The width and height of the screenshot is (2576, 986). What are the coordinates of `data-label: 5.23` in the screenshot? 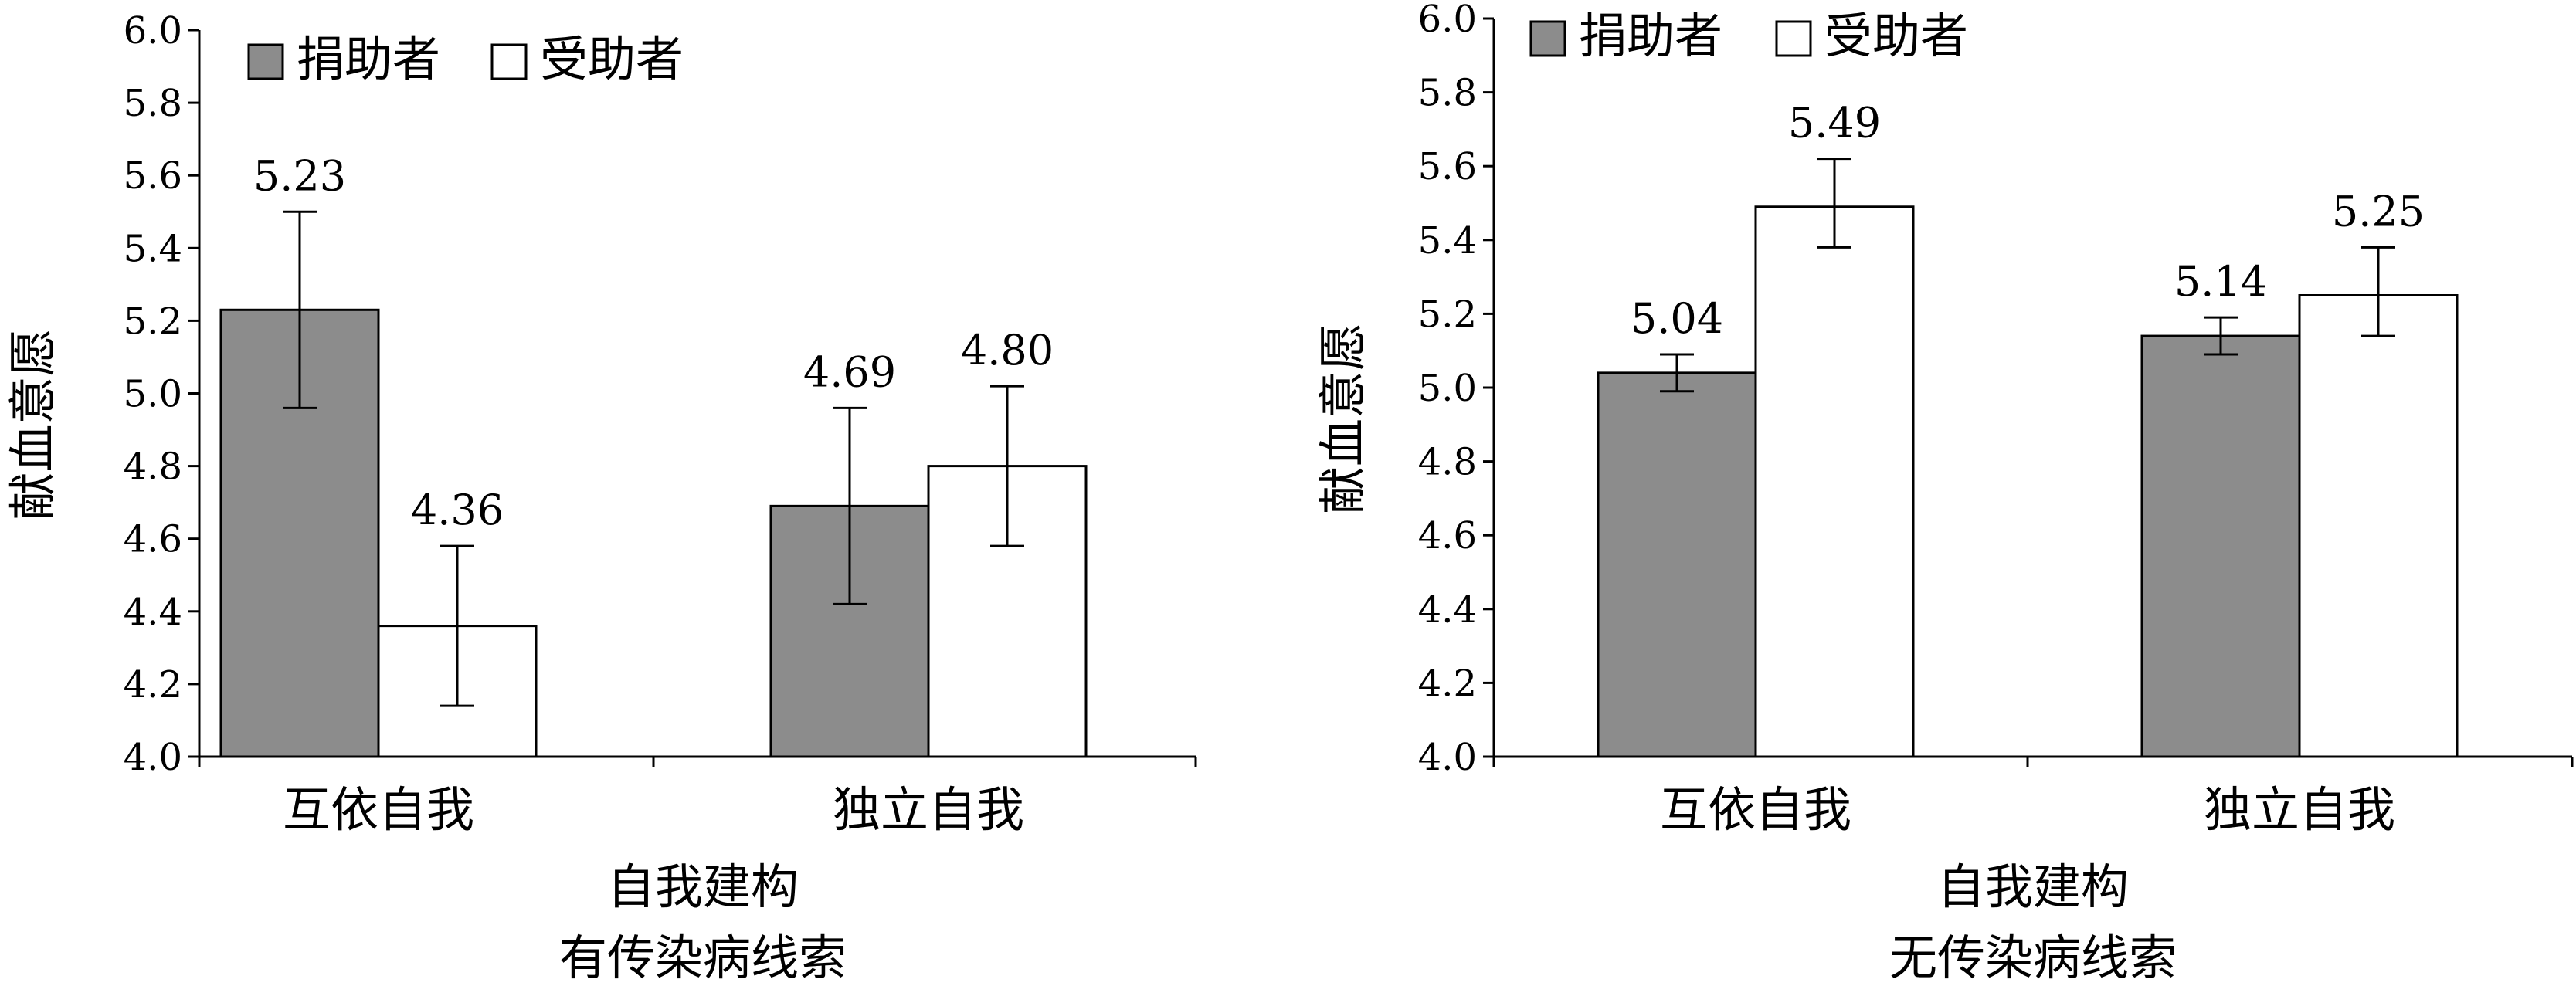 It's located at (299, 176).